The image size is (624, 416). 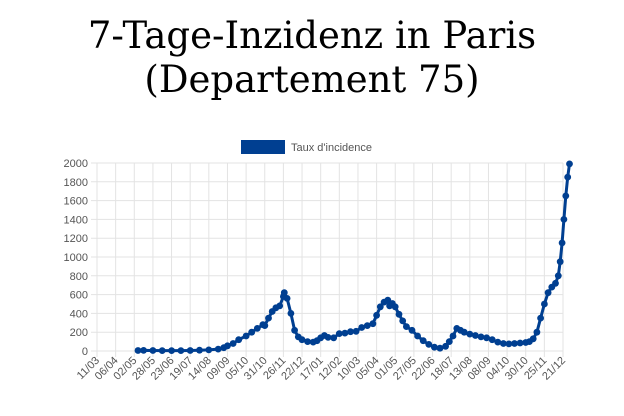 What do you see at coordinates (312, 79) in the screenshot?
I see `chart-title-line-2: (Departement 75)` at bounding box center [312, 79].